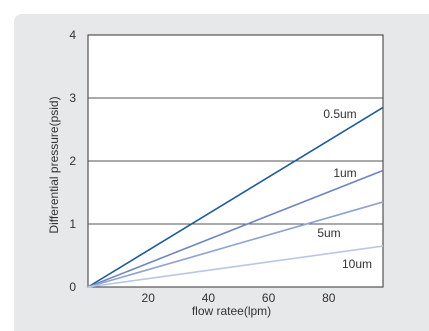 Image resolution: width=429 pixels, height=331 pixels. I want to click on y-tick-label: 3, so click(72, 98).